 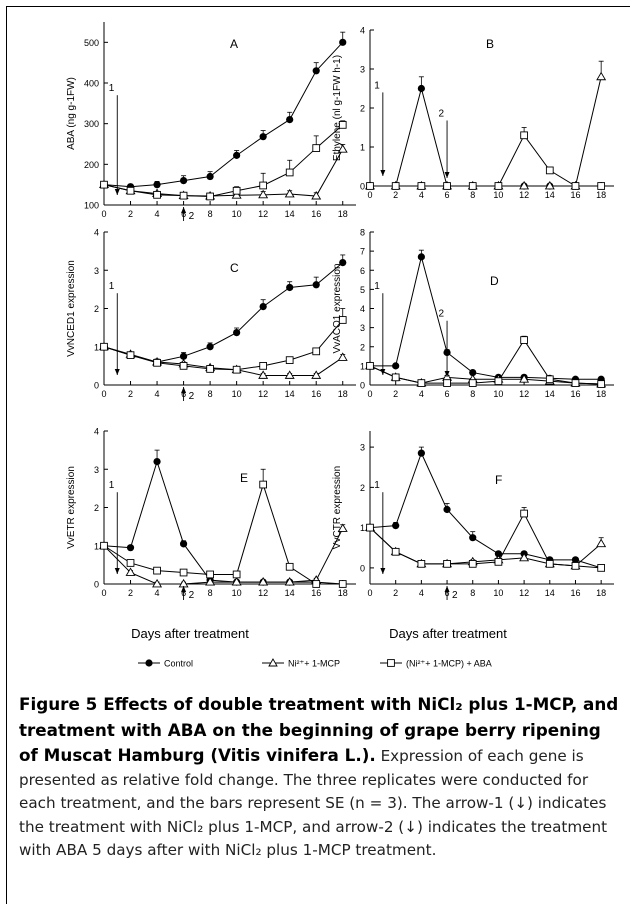 I want to click on y-tick-label: 1, so click(x=362, y=366).